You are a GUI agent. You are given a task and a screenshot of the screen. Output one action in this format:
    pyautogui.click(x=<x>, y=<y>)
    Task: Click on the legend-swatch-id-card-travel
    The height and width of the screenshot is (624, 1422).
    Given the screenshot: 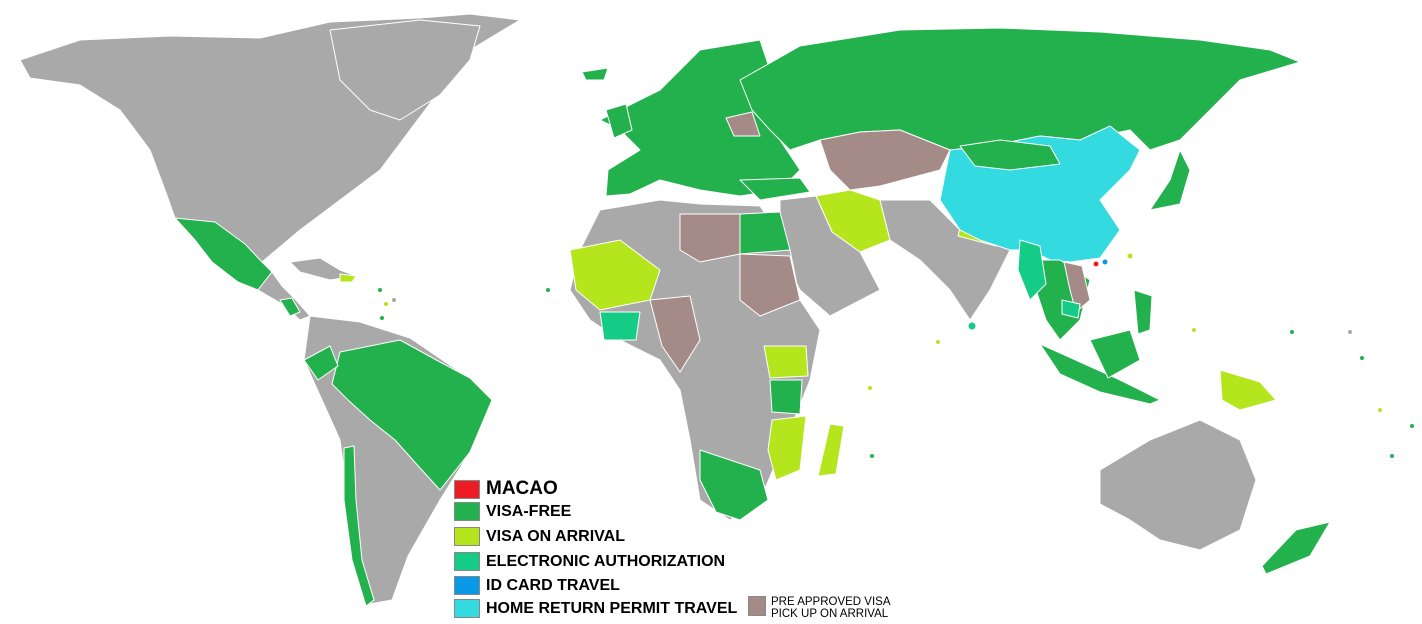 What is the action you would take?
    pyautogui.click(x=467, y=585)
    